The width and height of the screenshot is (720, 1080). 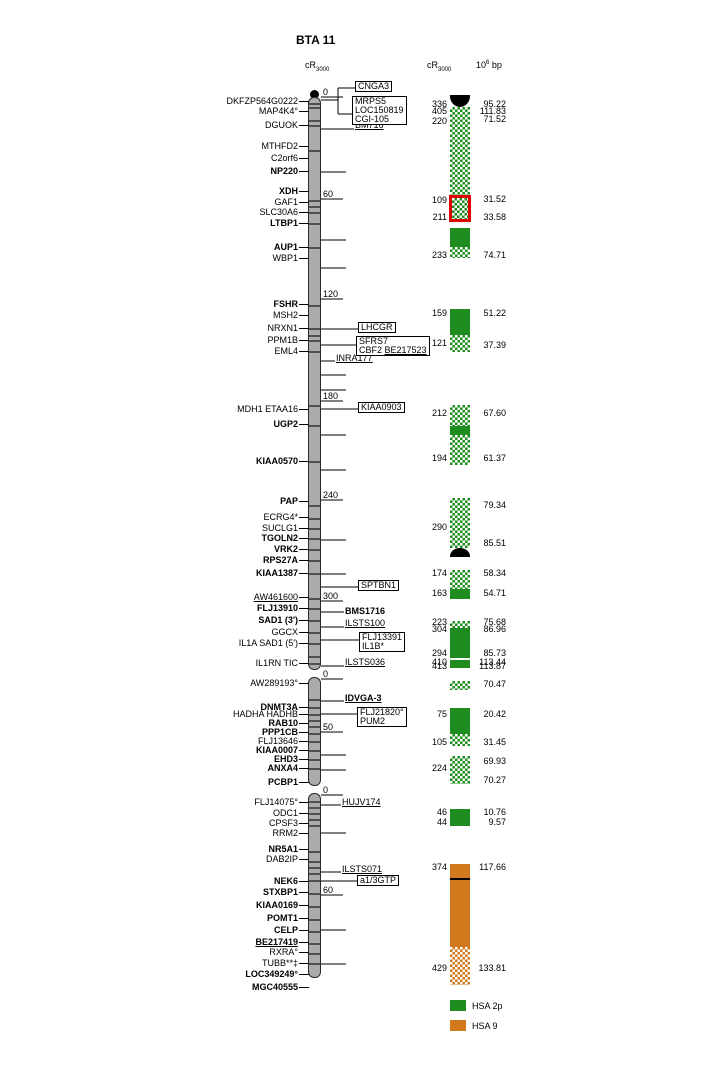 I want to click on boxed-gene: LOC150819, so click(x=379, y=110).